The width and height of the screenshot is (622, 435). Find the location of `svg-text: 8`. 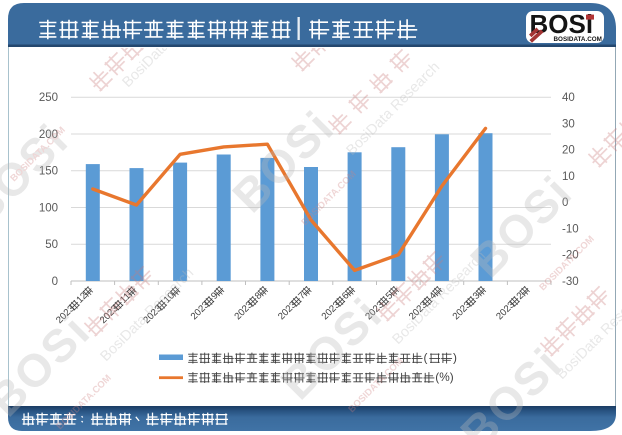

svg-text: 8 is located at coordinates (259, 296).